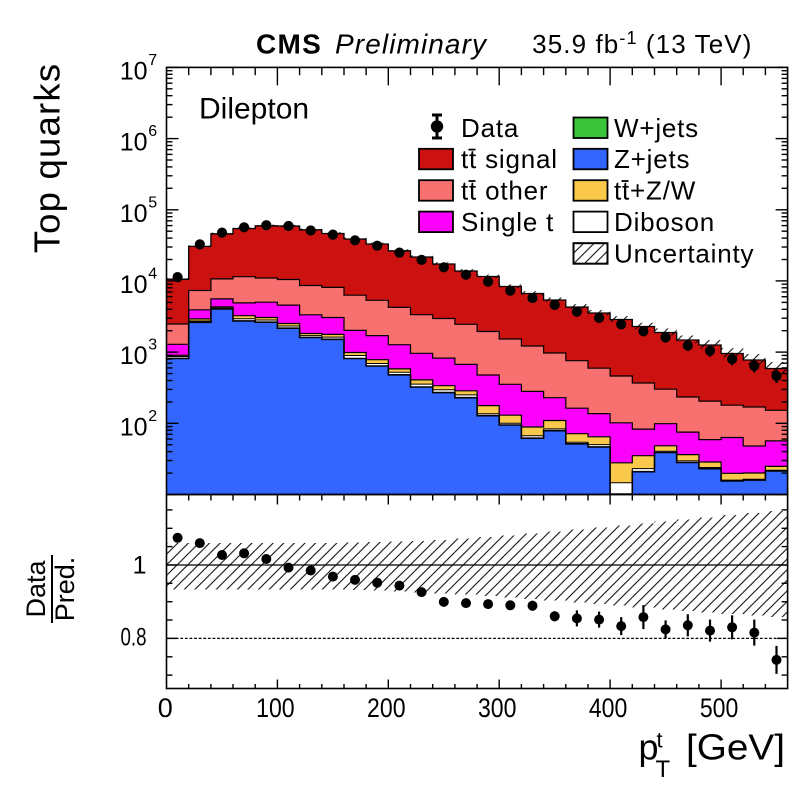  What do you see at coordinates (652, 159) in the screenshot?
I see `svg-text: Z+jets` at bounding box center [652, 159].